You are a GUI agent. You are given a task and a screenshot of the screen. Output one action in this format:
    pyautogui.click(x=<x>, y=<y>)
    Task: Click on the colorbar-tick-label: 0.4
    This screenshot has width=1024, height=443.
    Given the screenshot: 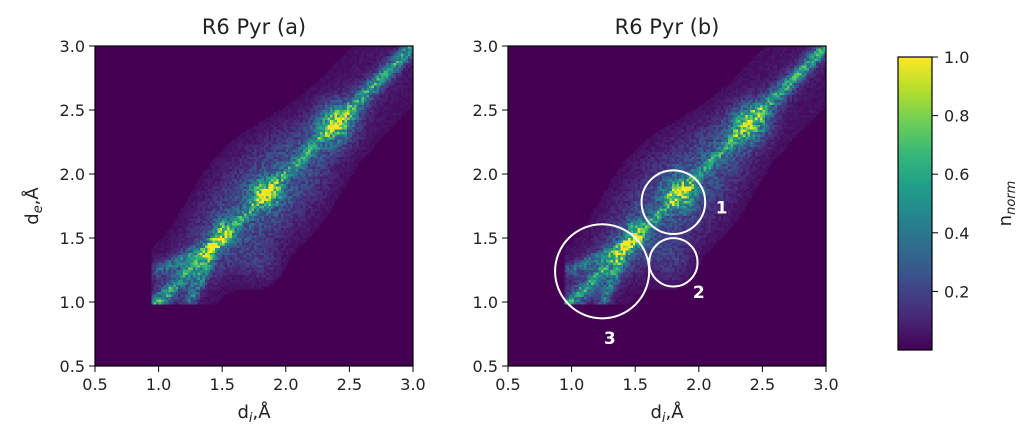 What is the action you would take?
    pyautogui.click(x=956, y=233)
    